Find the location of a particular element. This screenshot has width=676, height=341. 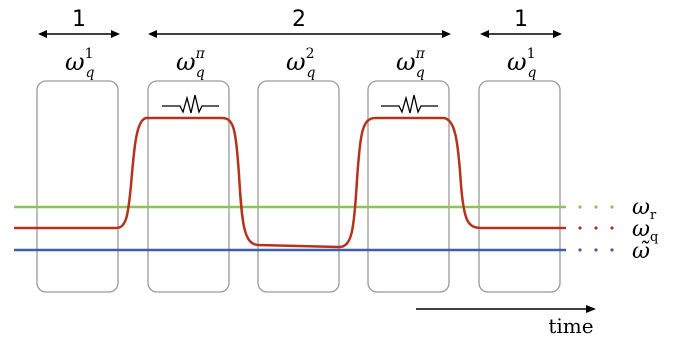

period-arrow-1-left is located at coordinates (79, 34).